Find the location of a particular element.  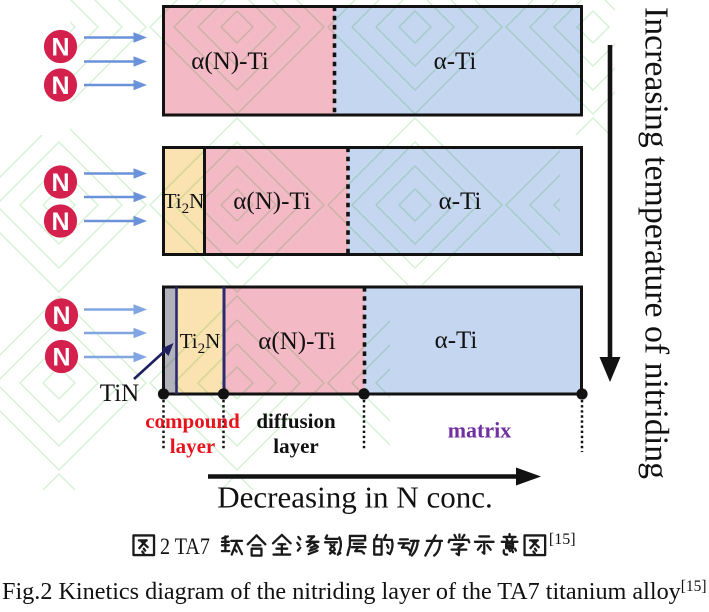

svg-text: diffusion is located at coordinates (296, 421).